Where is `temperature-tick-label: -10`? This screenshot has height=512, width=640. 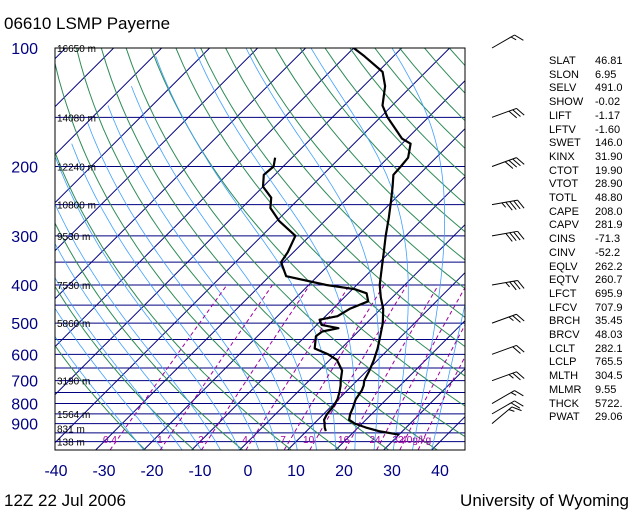
temperature-tick-label: -10 is located at coordinates (199, 471).